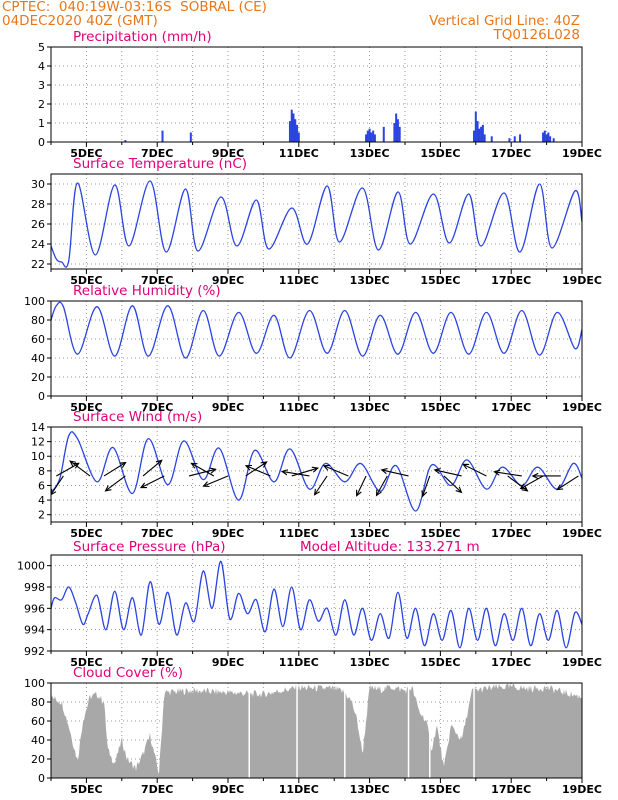 The width and height of the screenshot is (618, 800). What do you see at coordinates (38, 358) in the screenshot?
I see `y-tick-label: 40` at bounding box center [38, 358].